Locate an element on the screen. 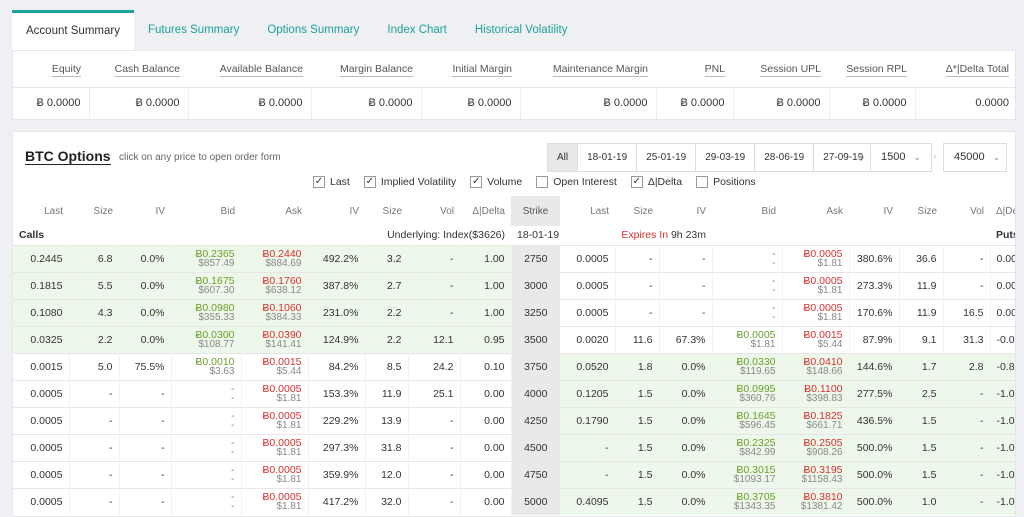 The height and width of the screenshot is (517, 1024). put-bid-price: Ƀ0.0995 $360.76 is located at coordinates (747, 393).